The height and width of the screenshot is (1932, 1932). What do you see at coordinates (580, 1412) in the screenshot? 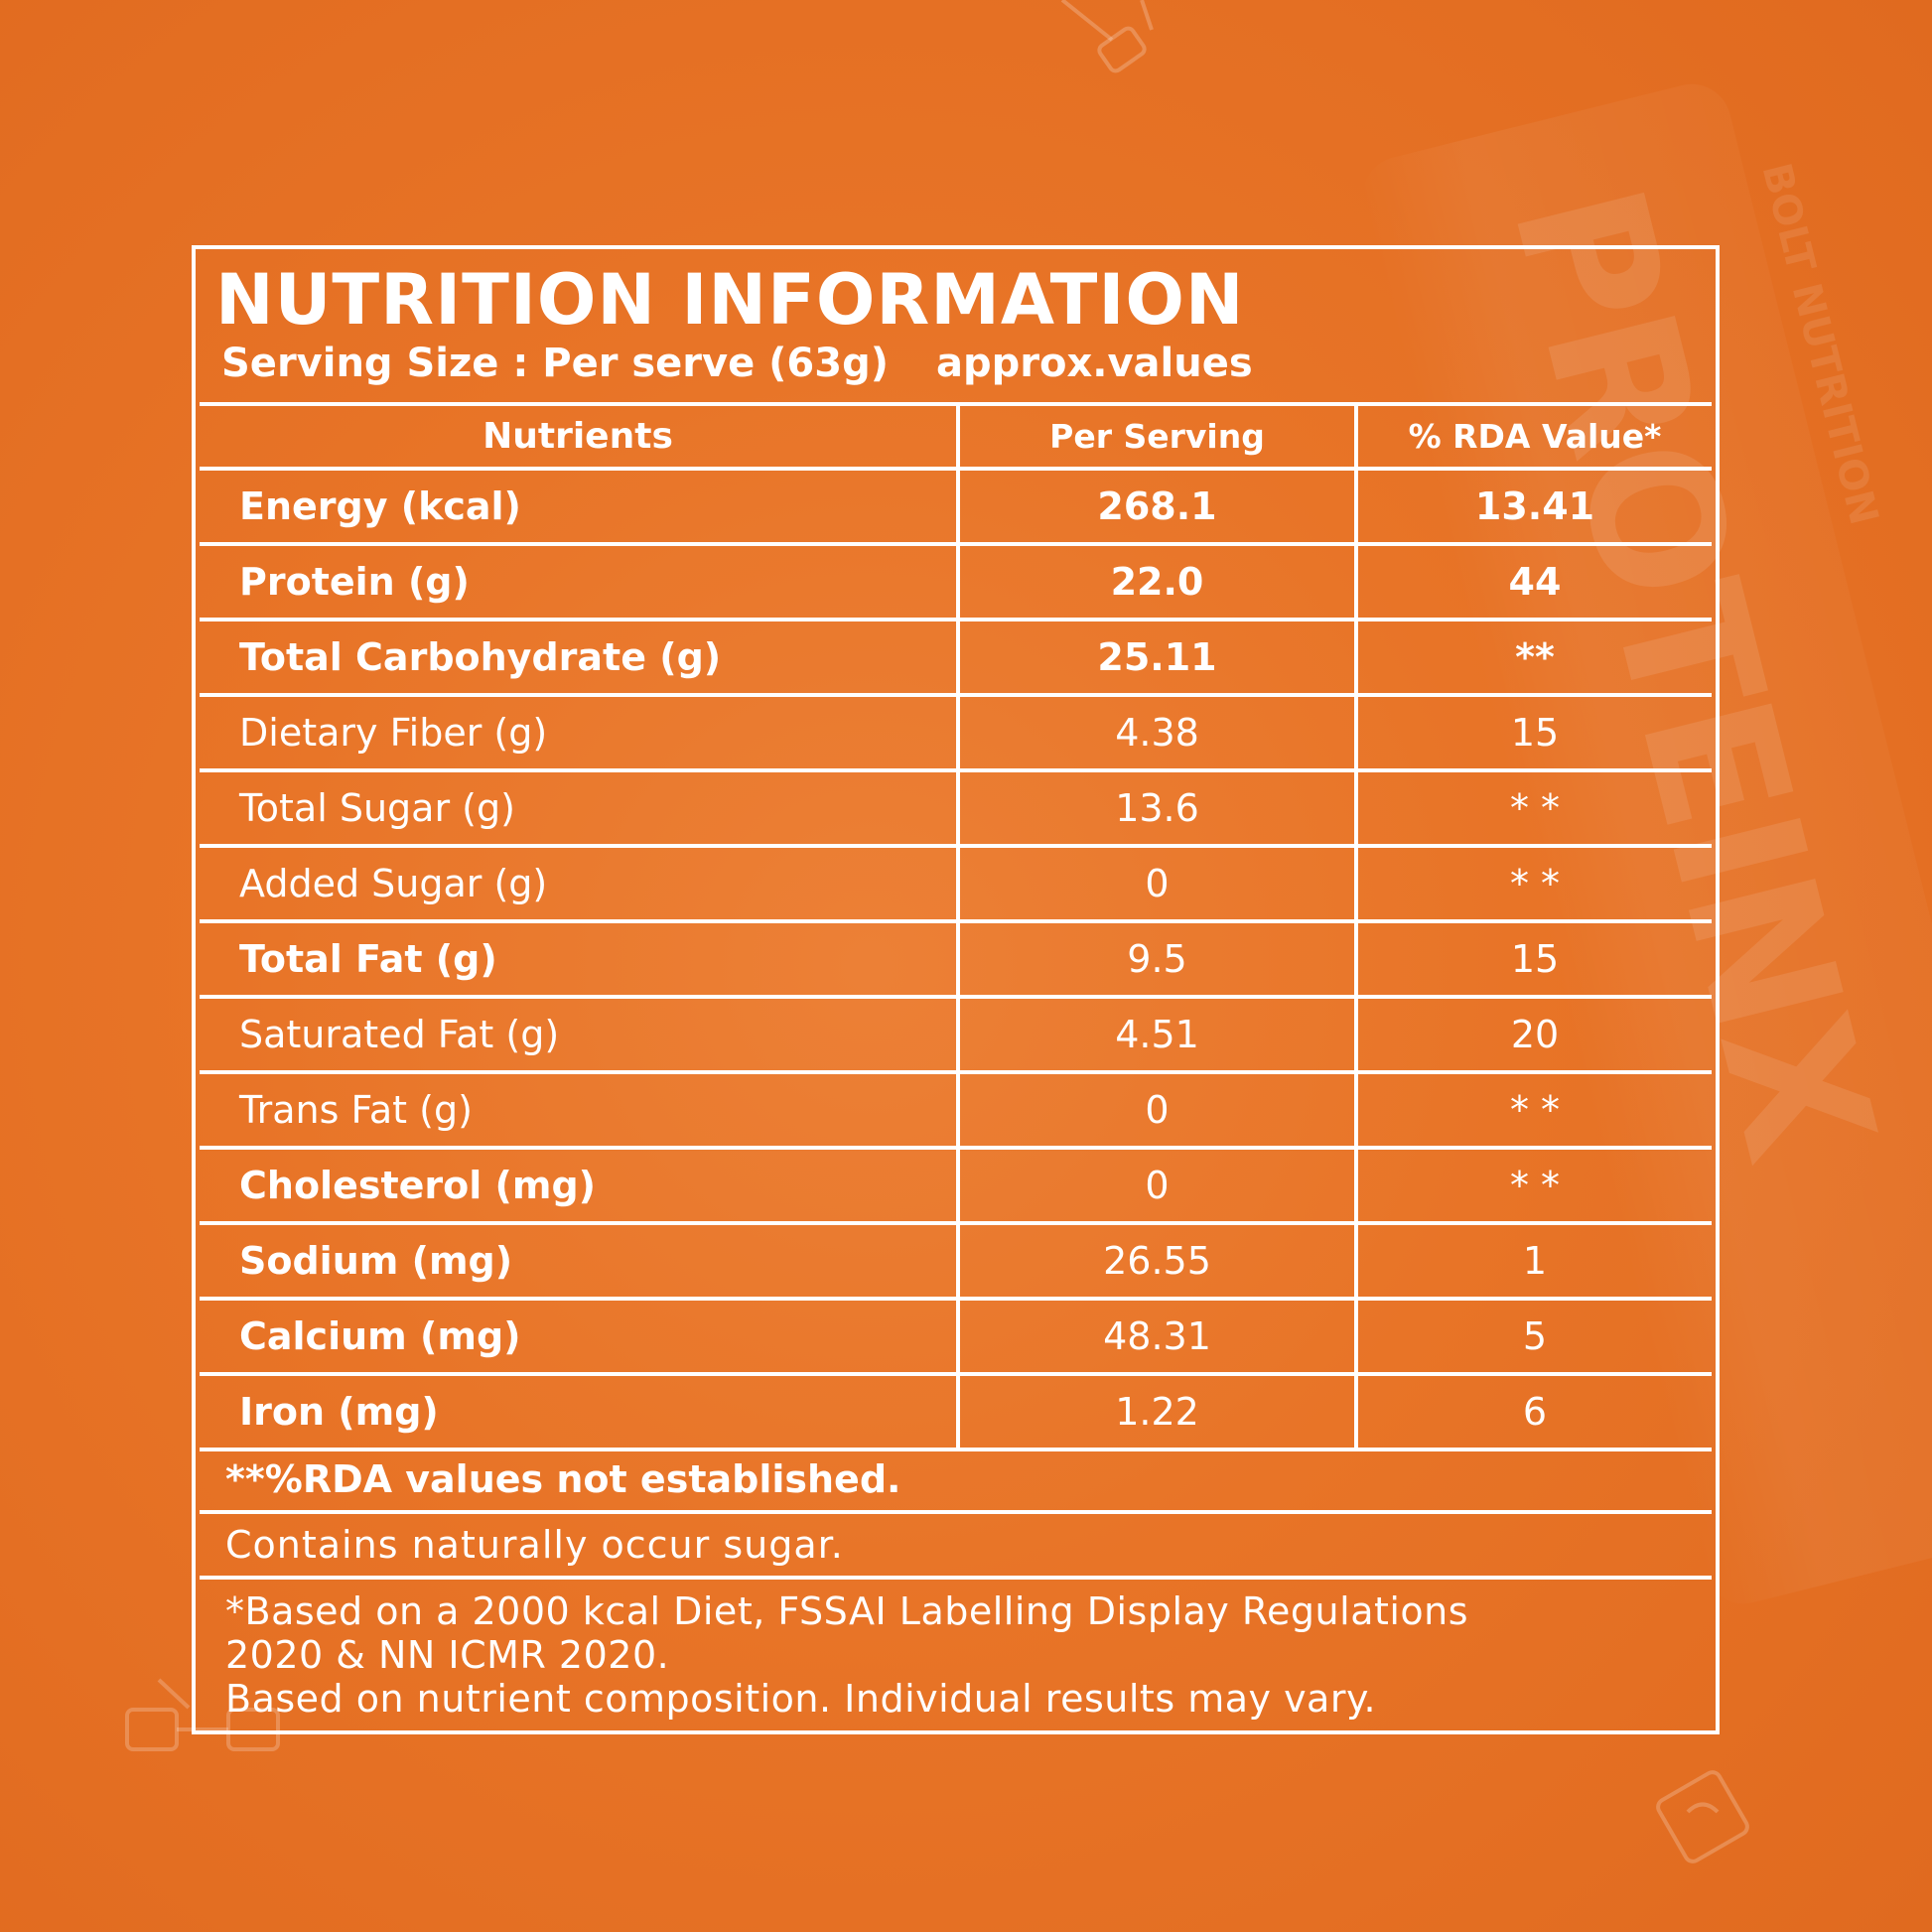
I see `nutrient-name: Iron (mg)` at bounding box center [580, 1412].